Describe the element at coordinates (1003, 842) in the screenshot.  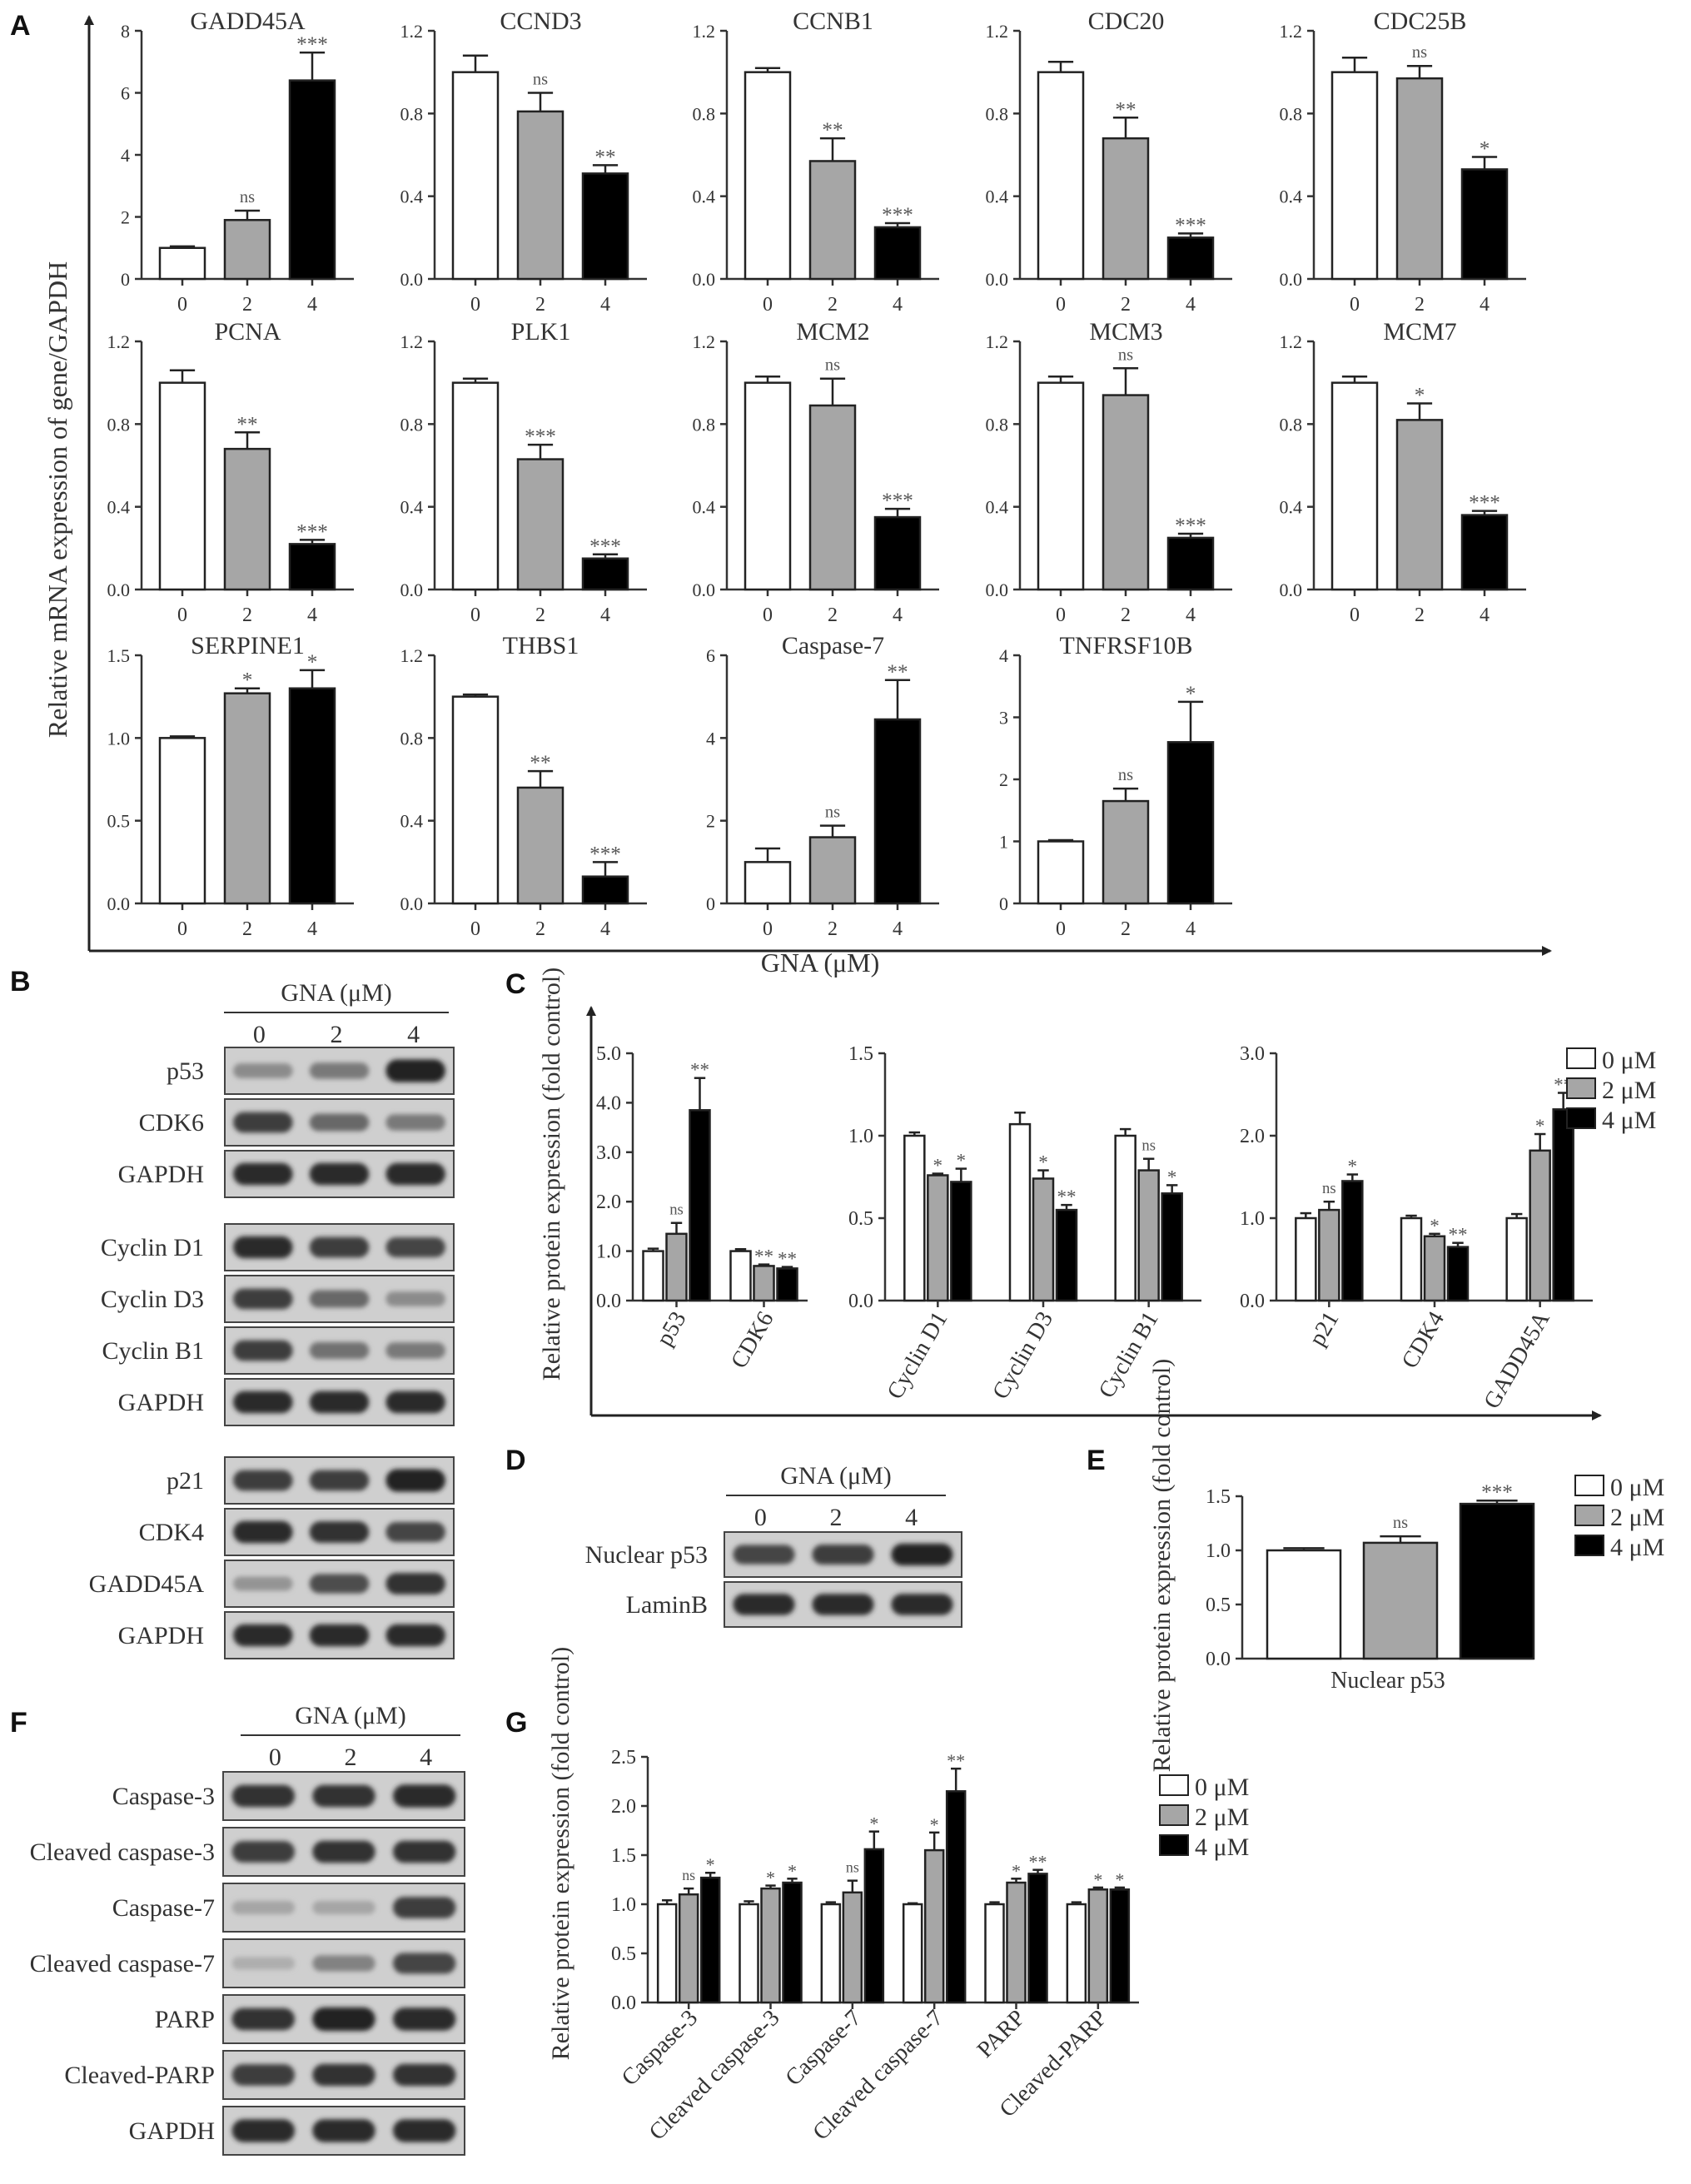
I see `y-tick-label: 1` at that location.